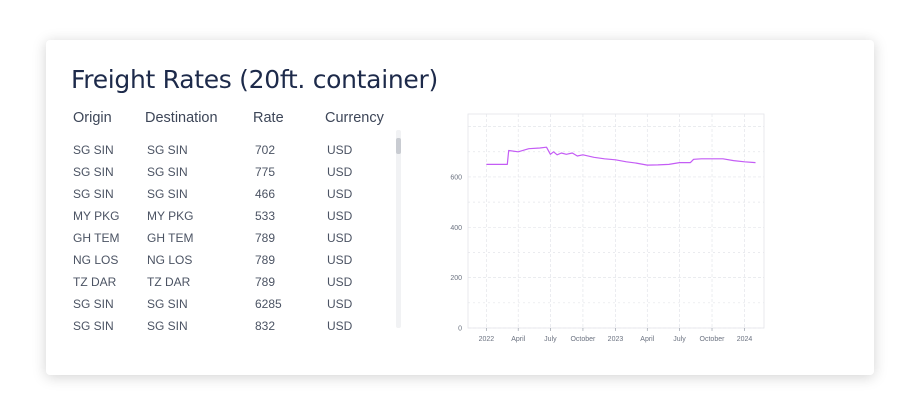  I want to click on table-row: SG SIN SG SIN 702 USD, so click(236, 151).